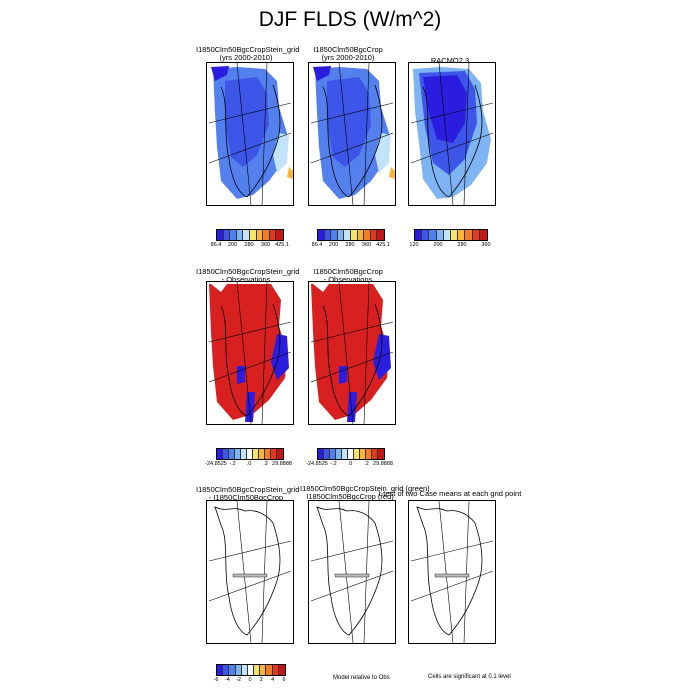 The image size is (700, 700). What do you see at coordinates (350, 19) in the screenshot?
I see `page-title: DJF FLDS (W/m^2)` at bounding box center [350, 19].